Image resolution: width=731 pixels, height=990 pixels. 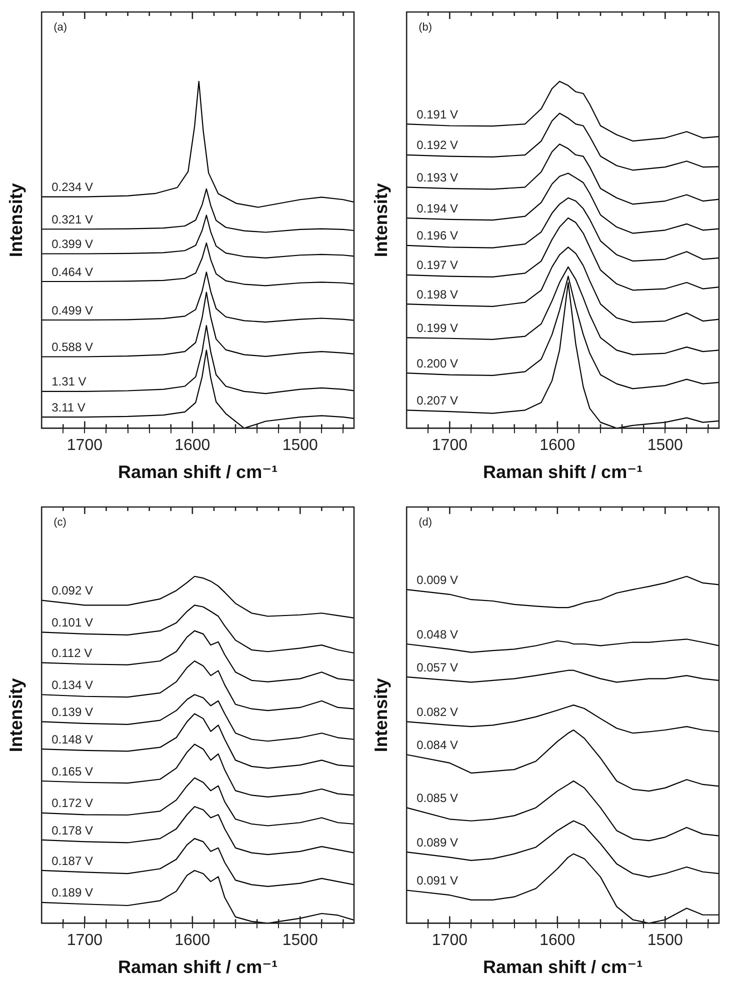 What do you see at coordinates (437, 881) in the screenshot?
I see `series-label: 0.091 V` at bounding box center [437, 881].